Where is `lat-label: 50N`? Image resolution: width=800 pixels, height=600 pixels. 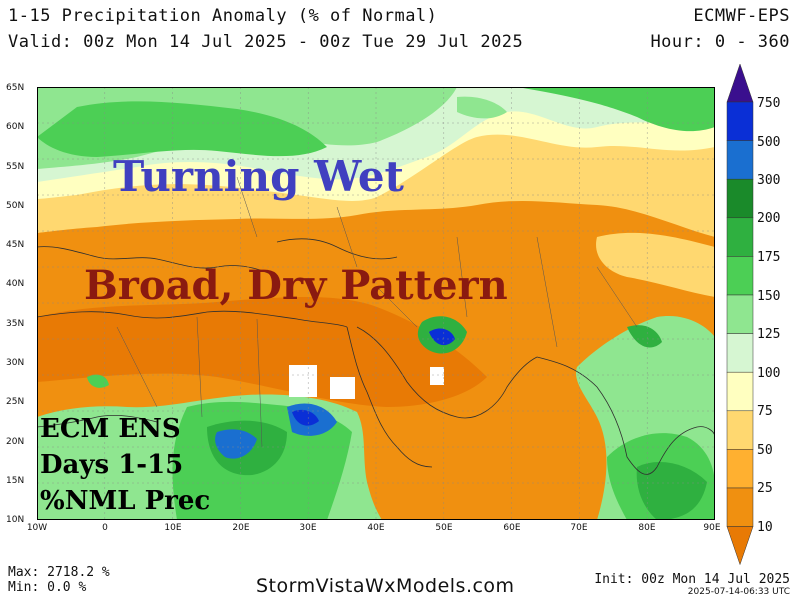
lat-label: 50N is located at coordinates (15, 206).